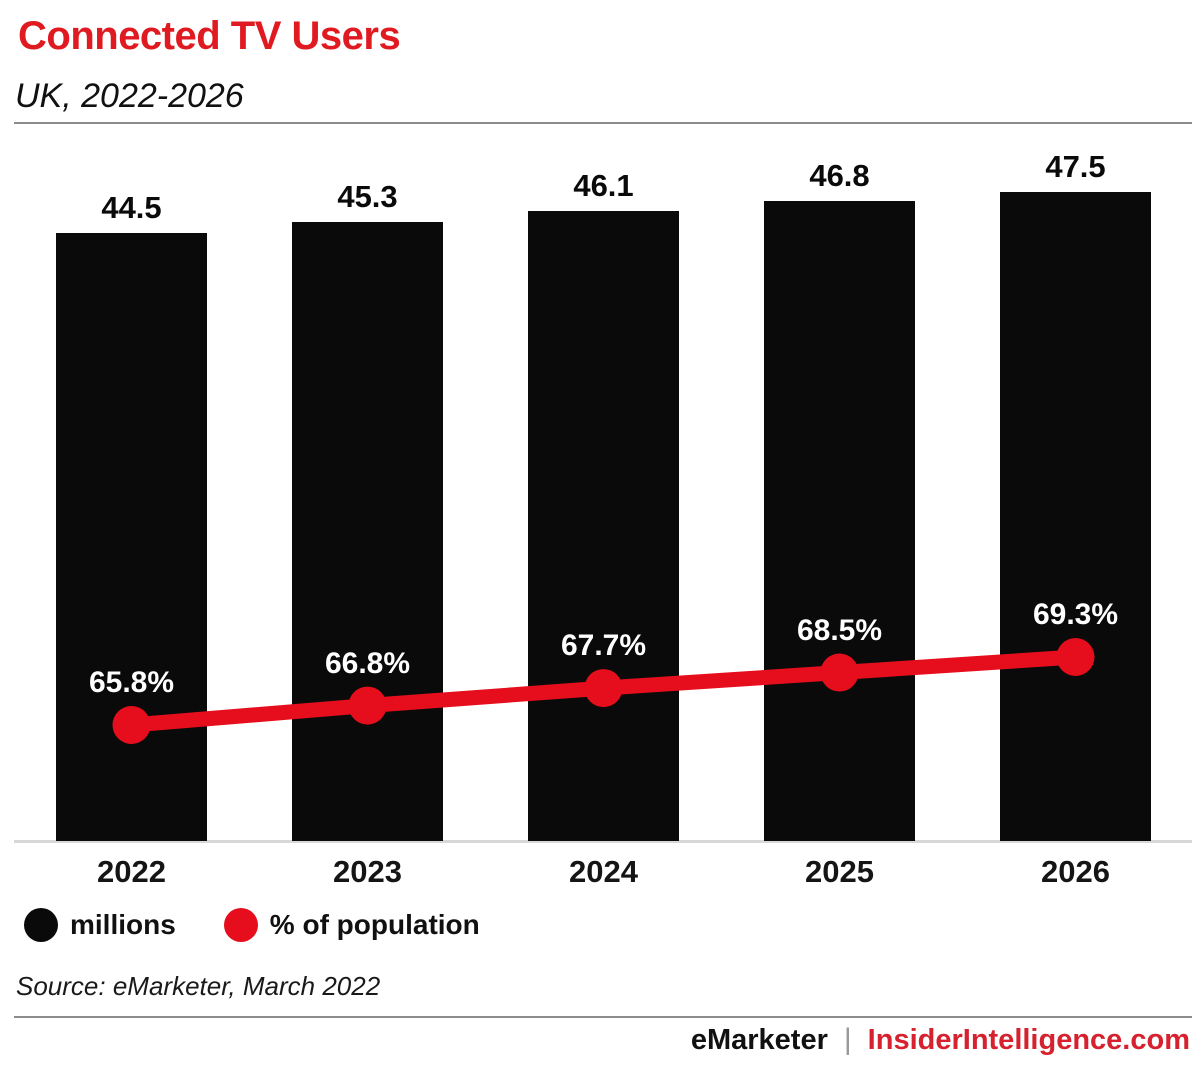 This screenshot has width=1202, height=1080. What do you see at coordinates (131, 871) in the screenshot?
I see `x-axis-label-2022: 2022` at bounding box center [131, 871].